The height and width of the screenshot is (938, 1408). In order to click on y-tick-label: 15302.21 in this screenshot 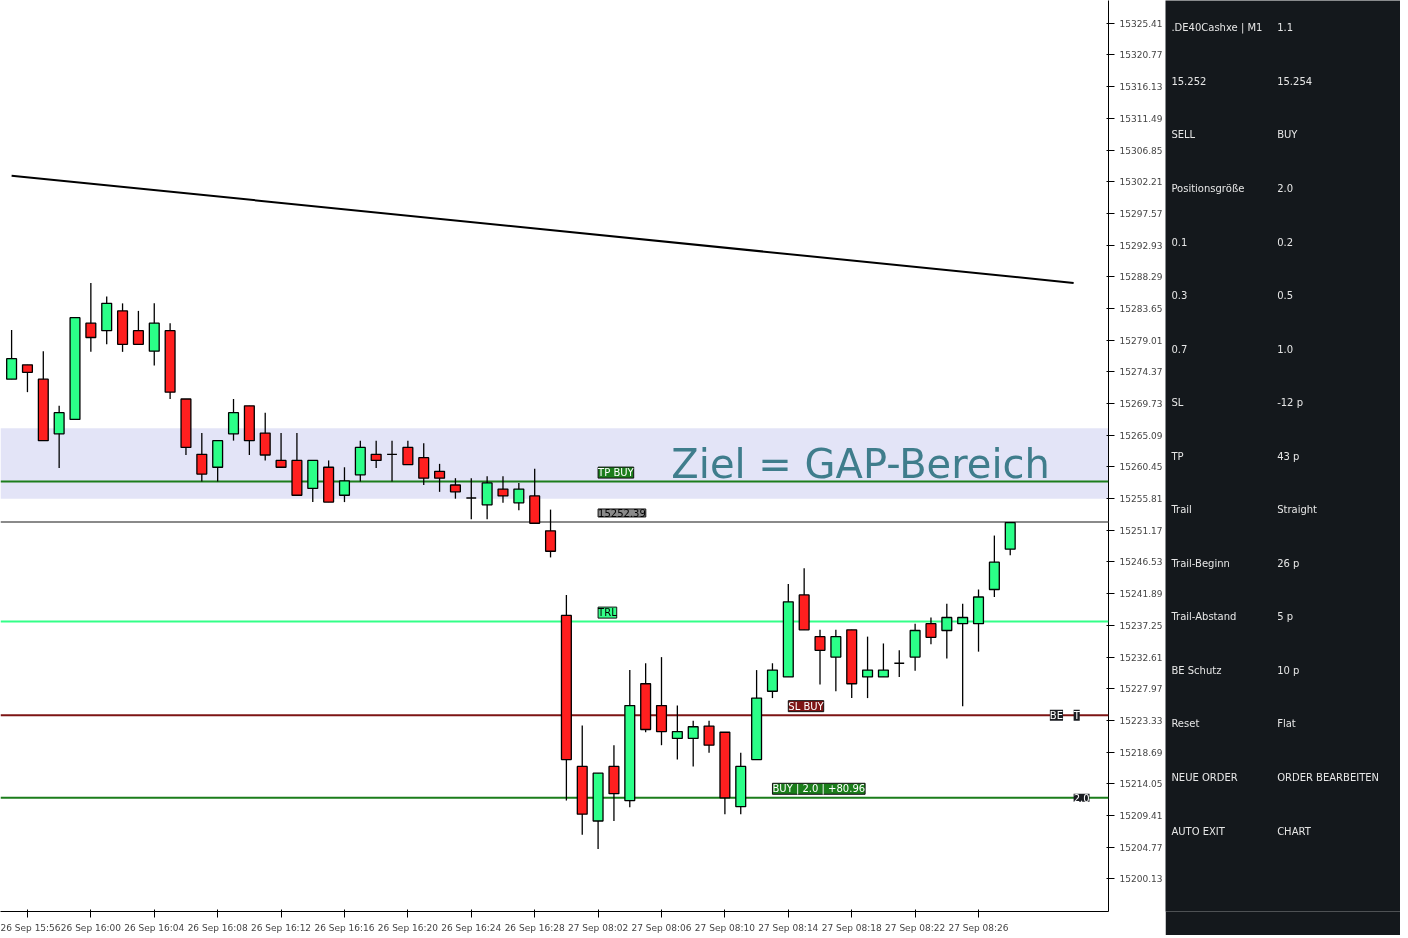, I will do `click(1141, 182)`.